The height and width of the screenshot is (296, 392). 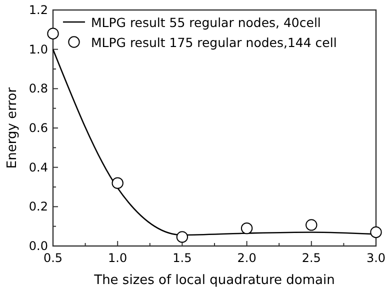 What do you see at coordinates (246, 258) in the screenshot?
I see `x-tick-label: 2.0` at bounding box center [246, 258].